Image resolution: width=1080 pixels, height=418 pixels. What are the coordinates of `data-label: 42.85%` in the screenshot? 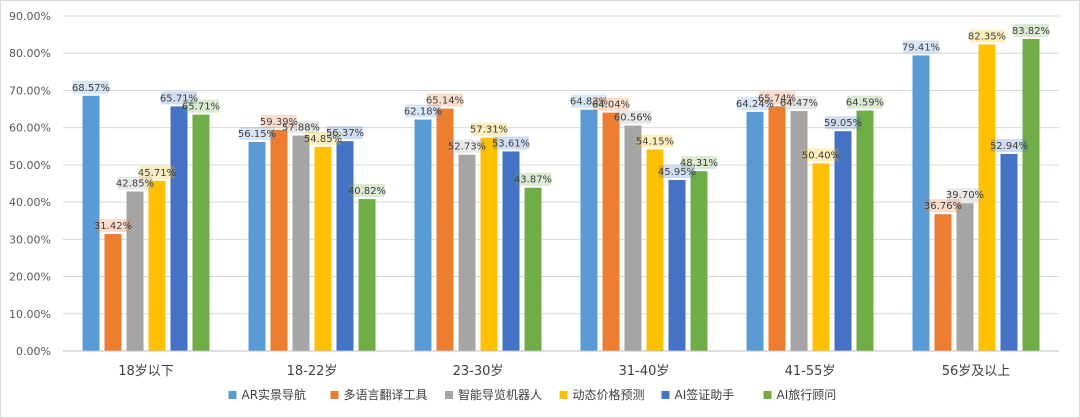 It's located at (135, 184).